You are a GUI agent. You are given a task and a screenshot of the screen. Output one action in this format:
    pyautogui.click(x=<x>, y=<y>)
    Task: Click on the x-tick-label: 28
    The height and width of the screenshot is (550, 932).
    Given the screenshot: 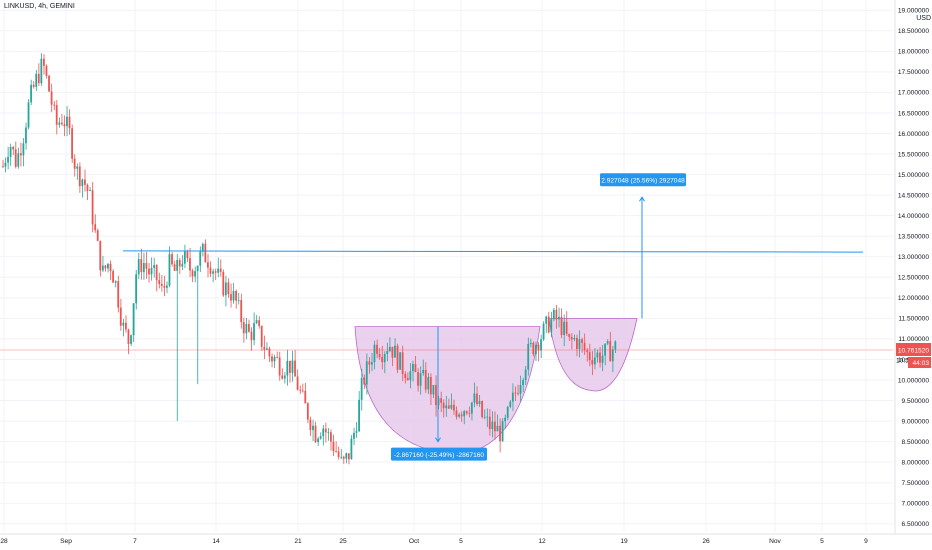 What is the action you would take?
    pyautogui.click(x=4, y=541)
    